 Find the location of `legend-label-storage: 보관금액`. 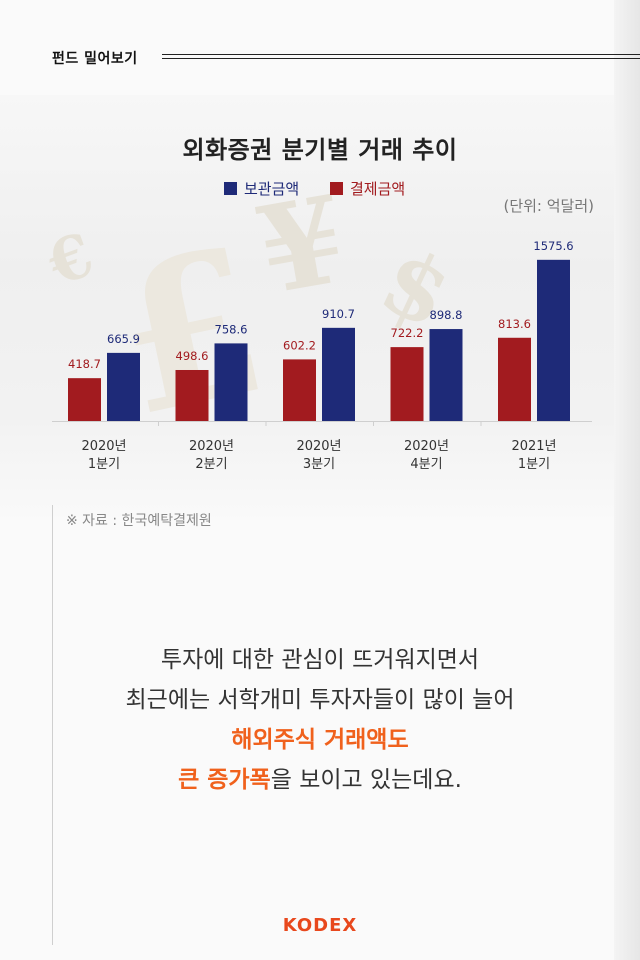

legend-label-storage: 보관금액 is located at coordinates (272, 189).